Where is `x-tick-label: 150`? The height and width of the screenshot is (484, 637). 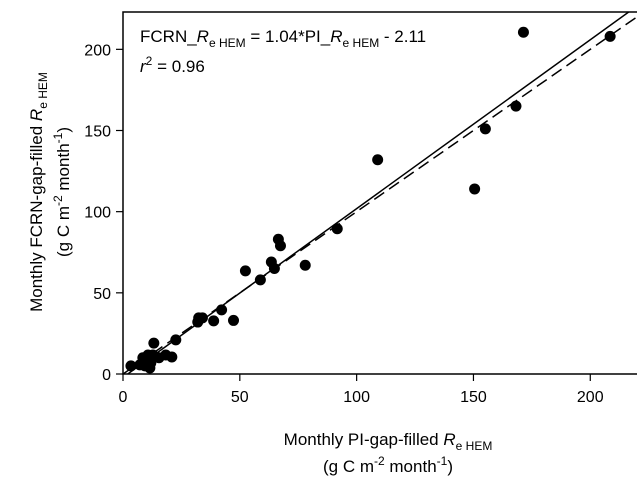 x-tick-label: 150 is located at coordinates (473, 397).